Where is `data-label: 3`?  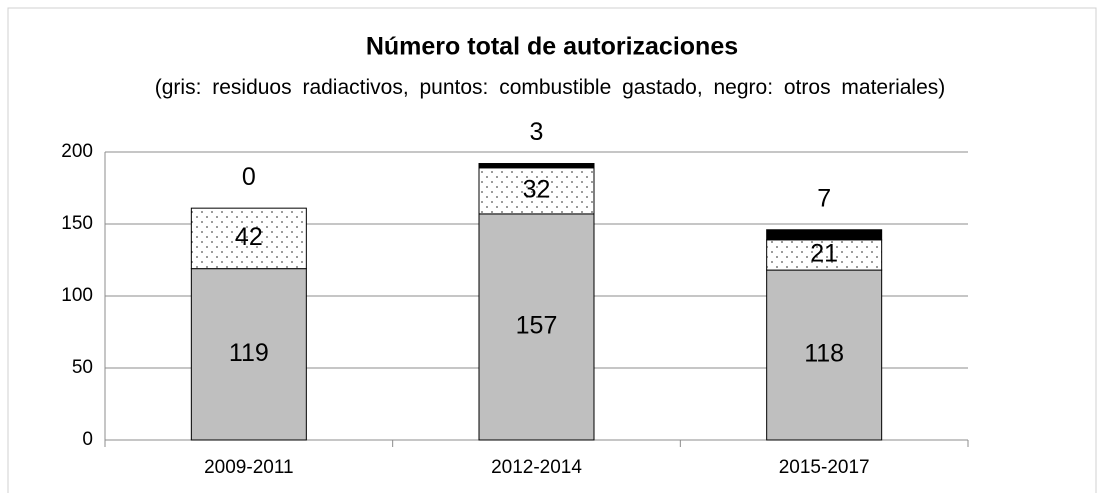 data-label: 3 is located at coordinates (537, 132).